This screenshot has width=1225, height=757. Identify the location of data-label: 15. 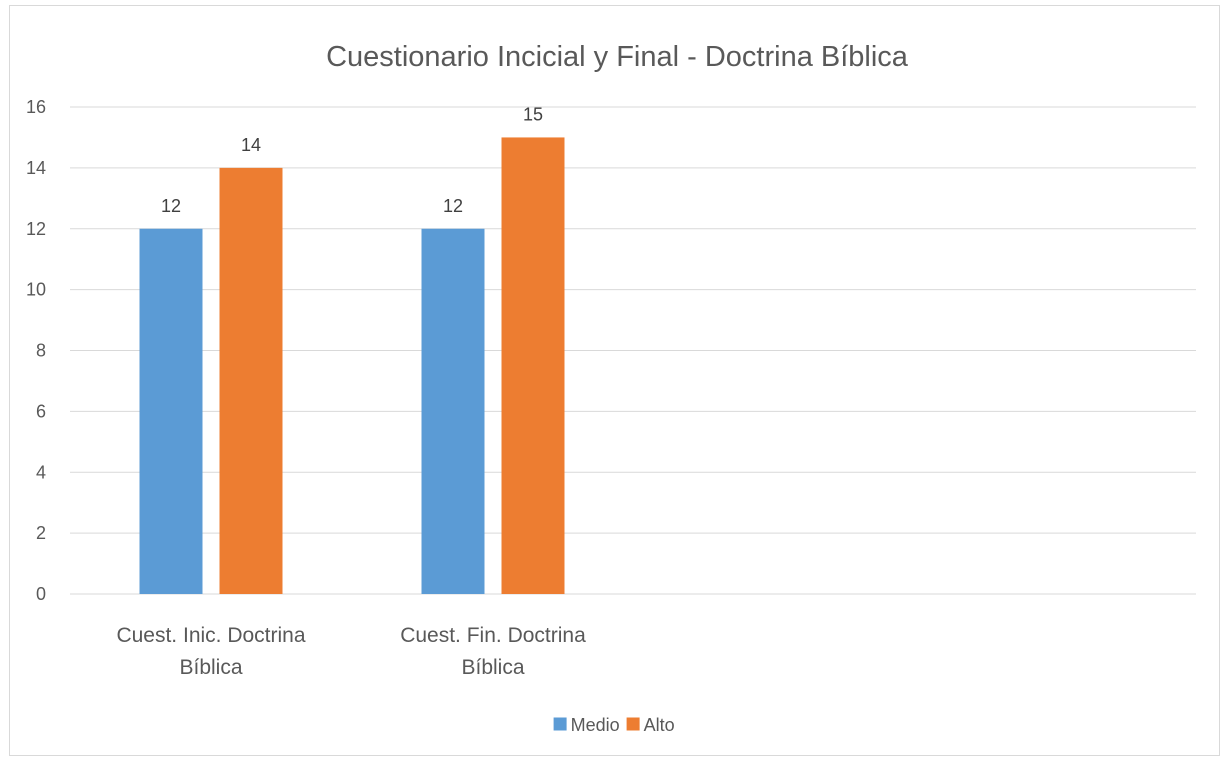
(533, 114).